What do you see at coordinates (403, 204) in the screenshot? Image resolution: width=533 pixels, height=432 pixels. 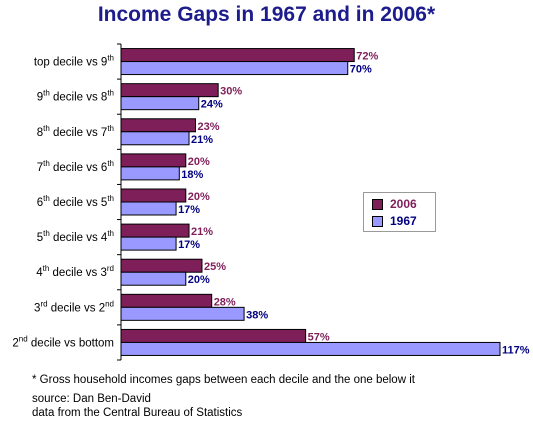 I see `legend-label-2006: 2006` at bounding box center [403, 204].